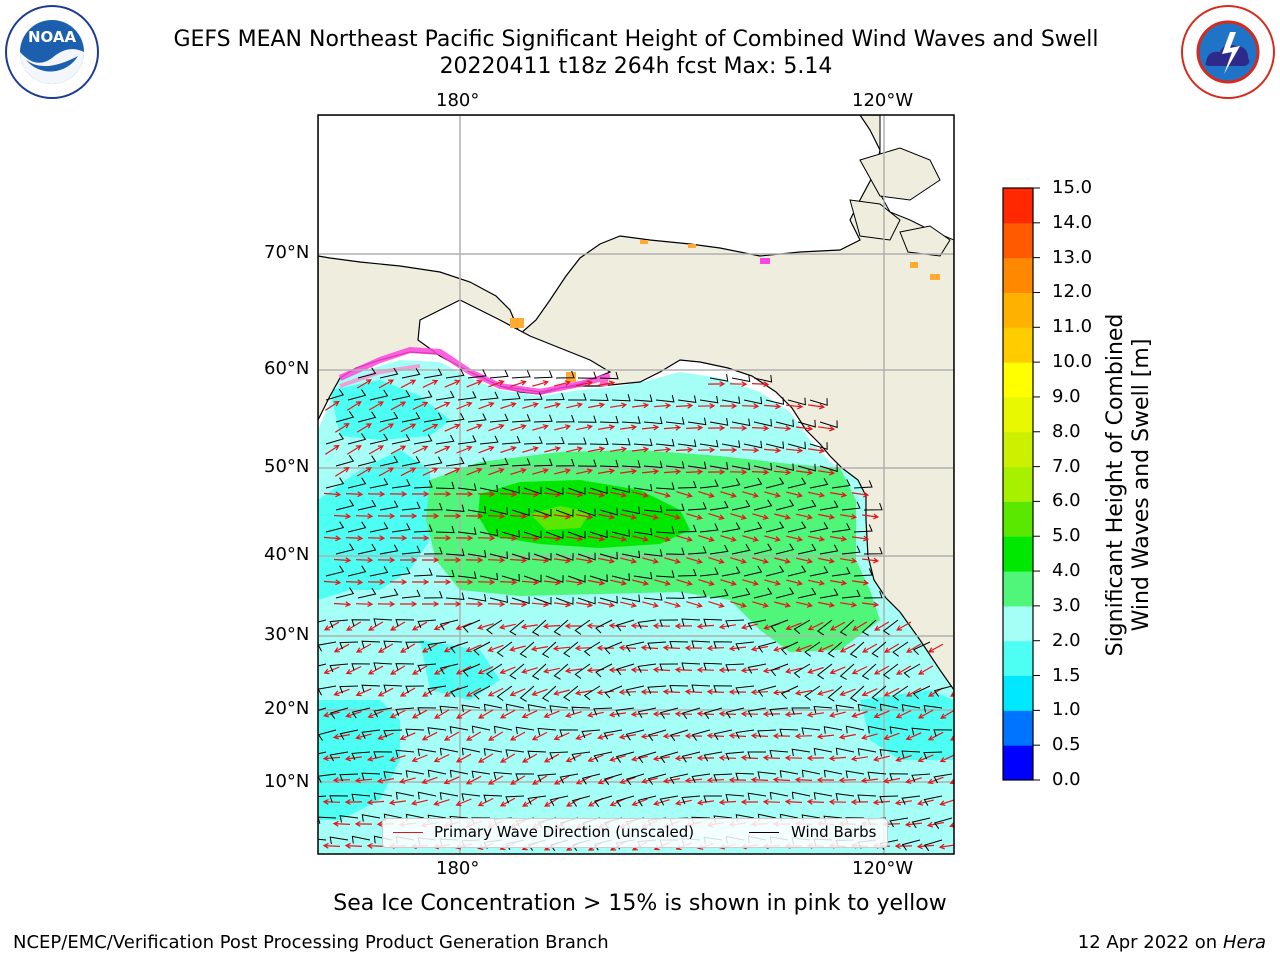  I want to click on colorbar-title-line1: Significant Height of Combined, so click(1115, 485).